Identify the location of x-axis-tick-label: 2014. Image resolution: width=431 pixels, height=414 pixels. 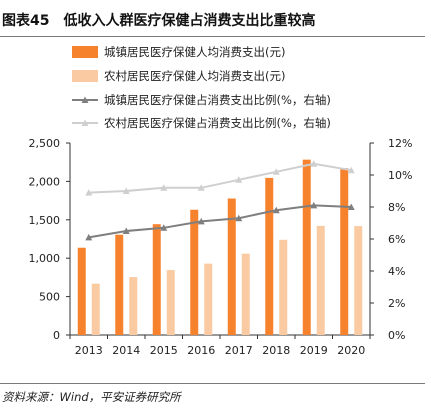
(126, 350).